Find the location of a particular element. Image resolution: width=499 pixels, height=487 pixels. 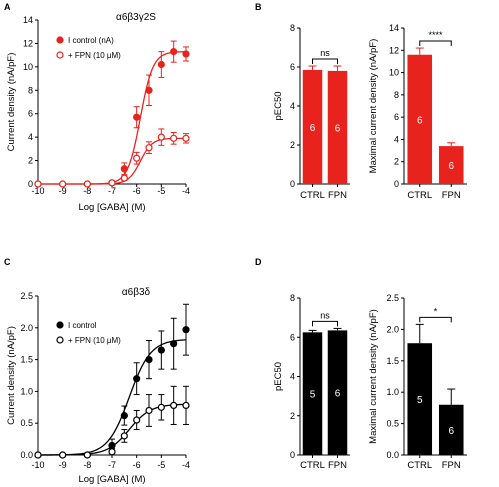

y-tick-label: 0.5 is located at coordinates (26, 423).